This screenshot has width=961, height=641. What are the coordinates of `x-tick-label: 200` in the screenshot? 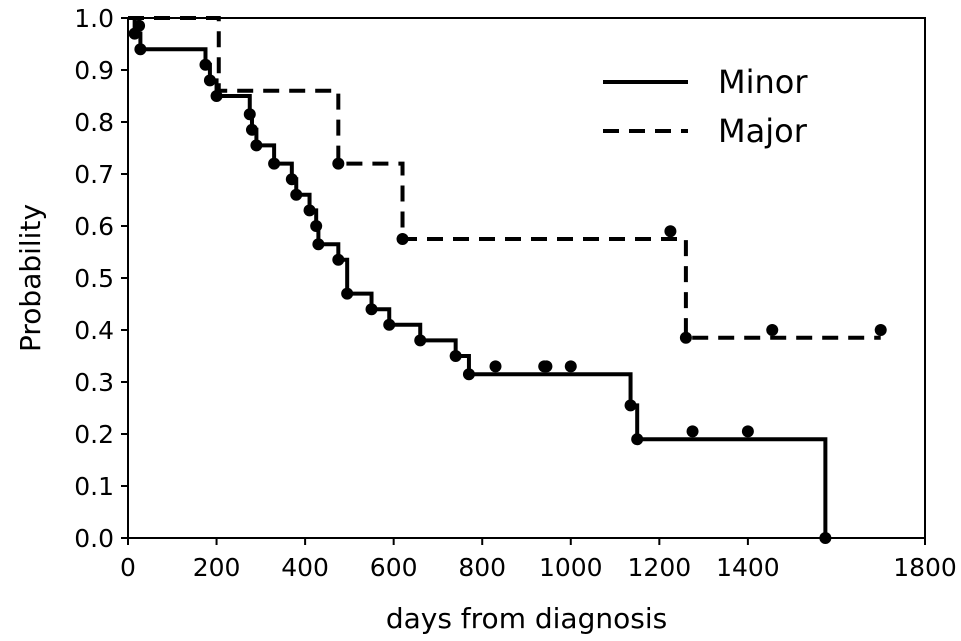 It's located at (217, 567).